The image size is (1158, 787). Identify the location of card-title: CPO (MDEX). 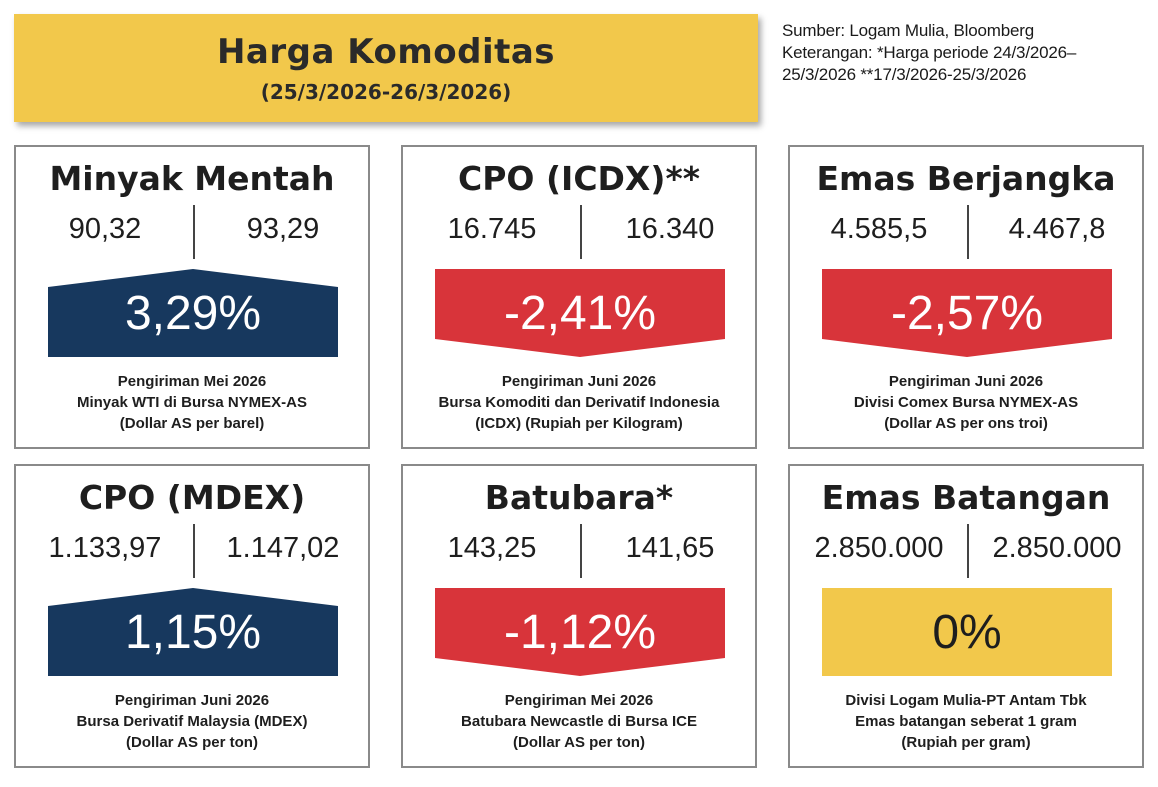
(192, 497).